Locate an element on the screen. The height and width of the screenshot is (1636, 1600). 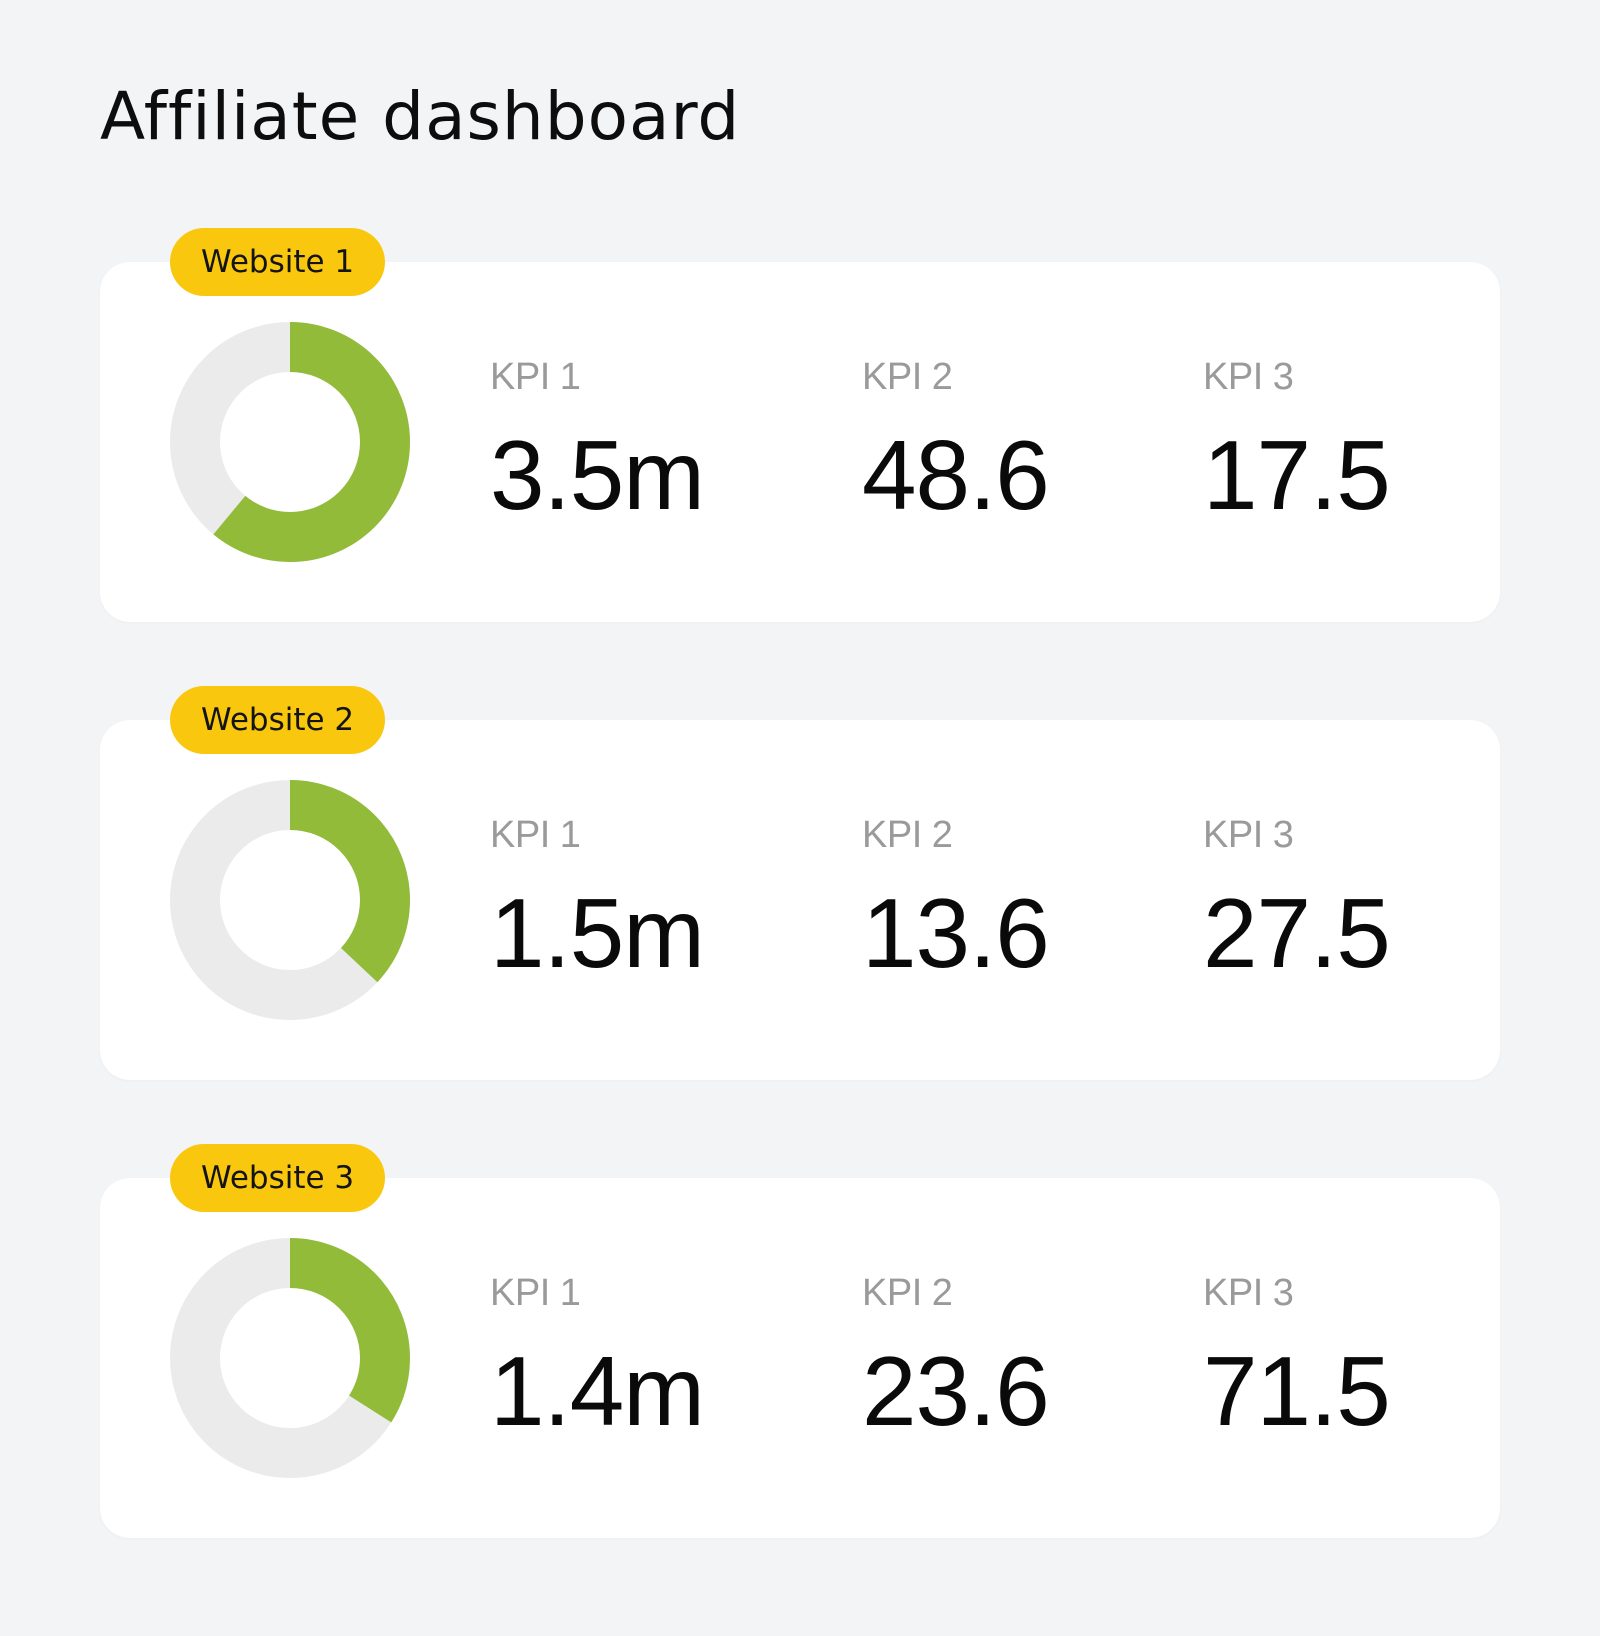
kpi-2: KPI 2 23.6 is located at coordinates (956, 1359).